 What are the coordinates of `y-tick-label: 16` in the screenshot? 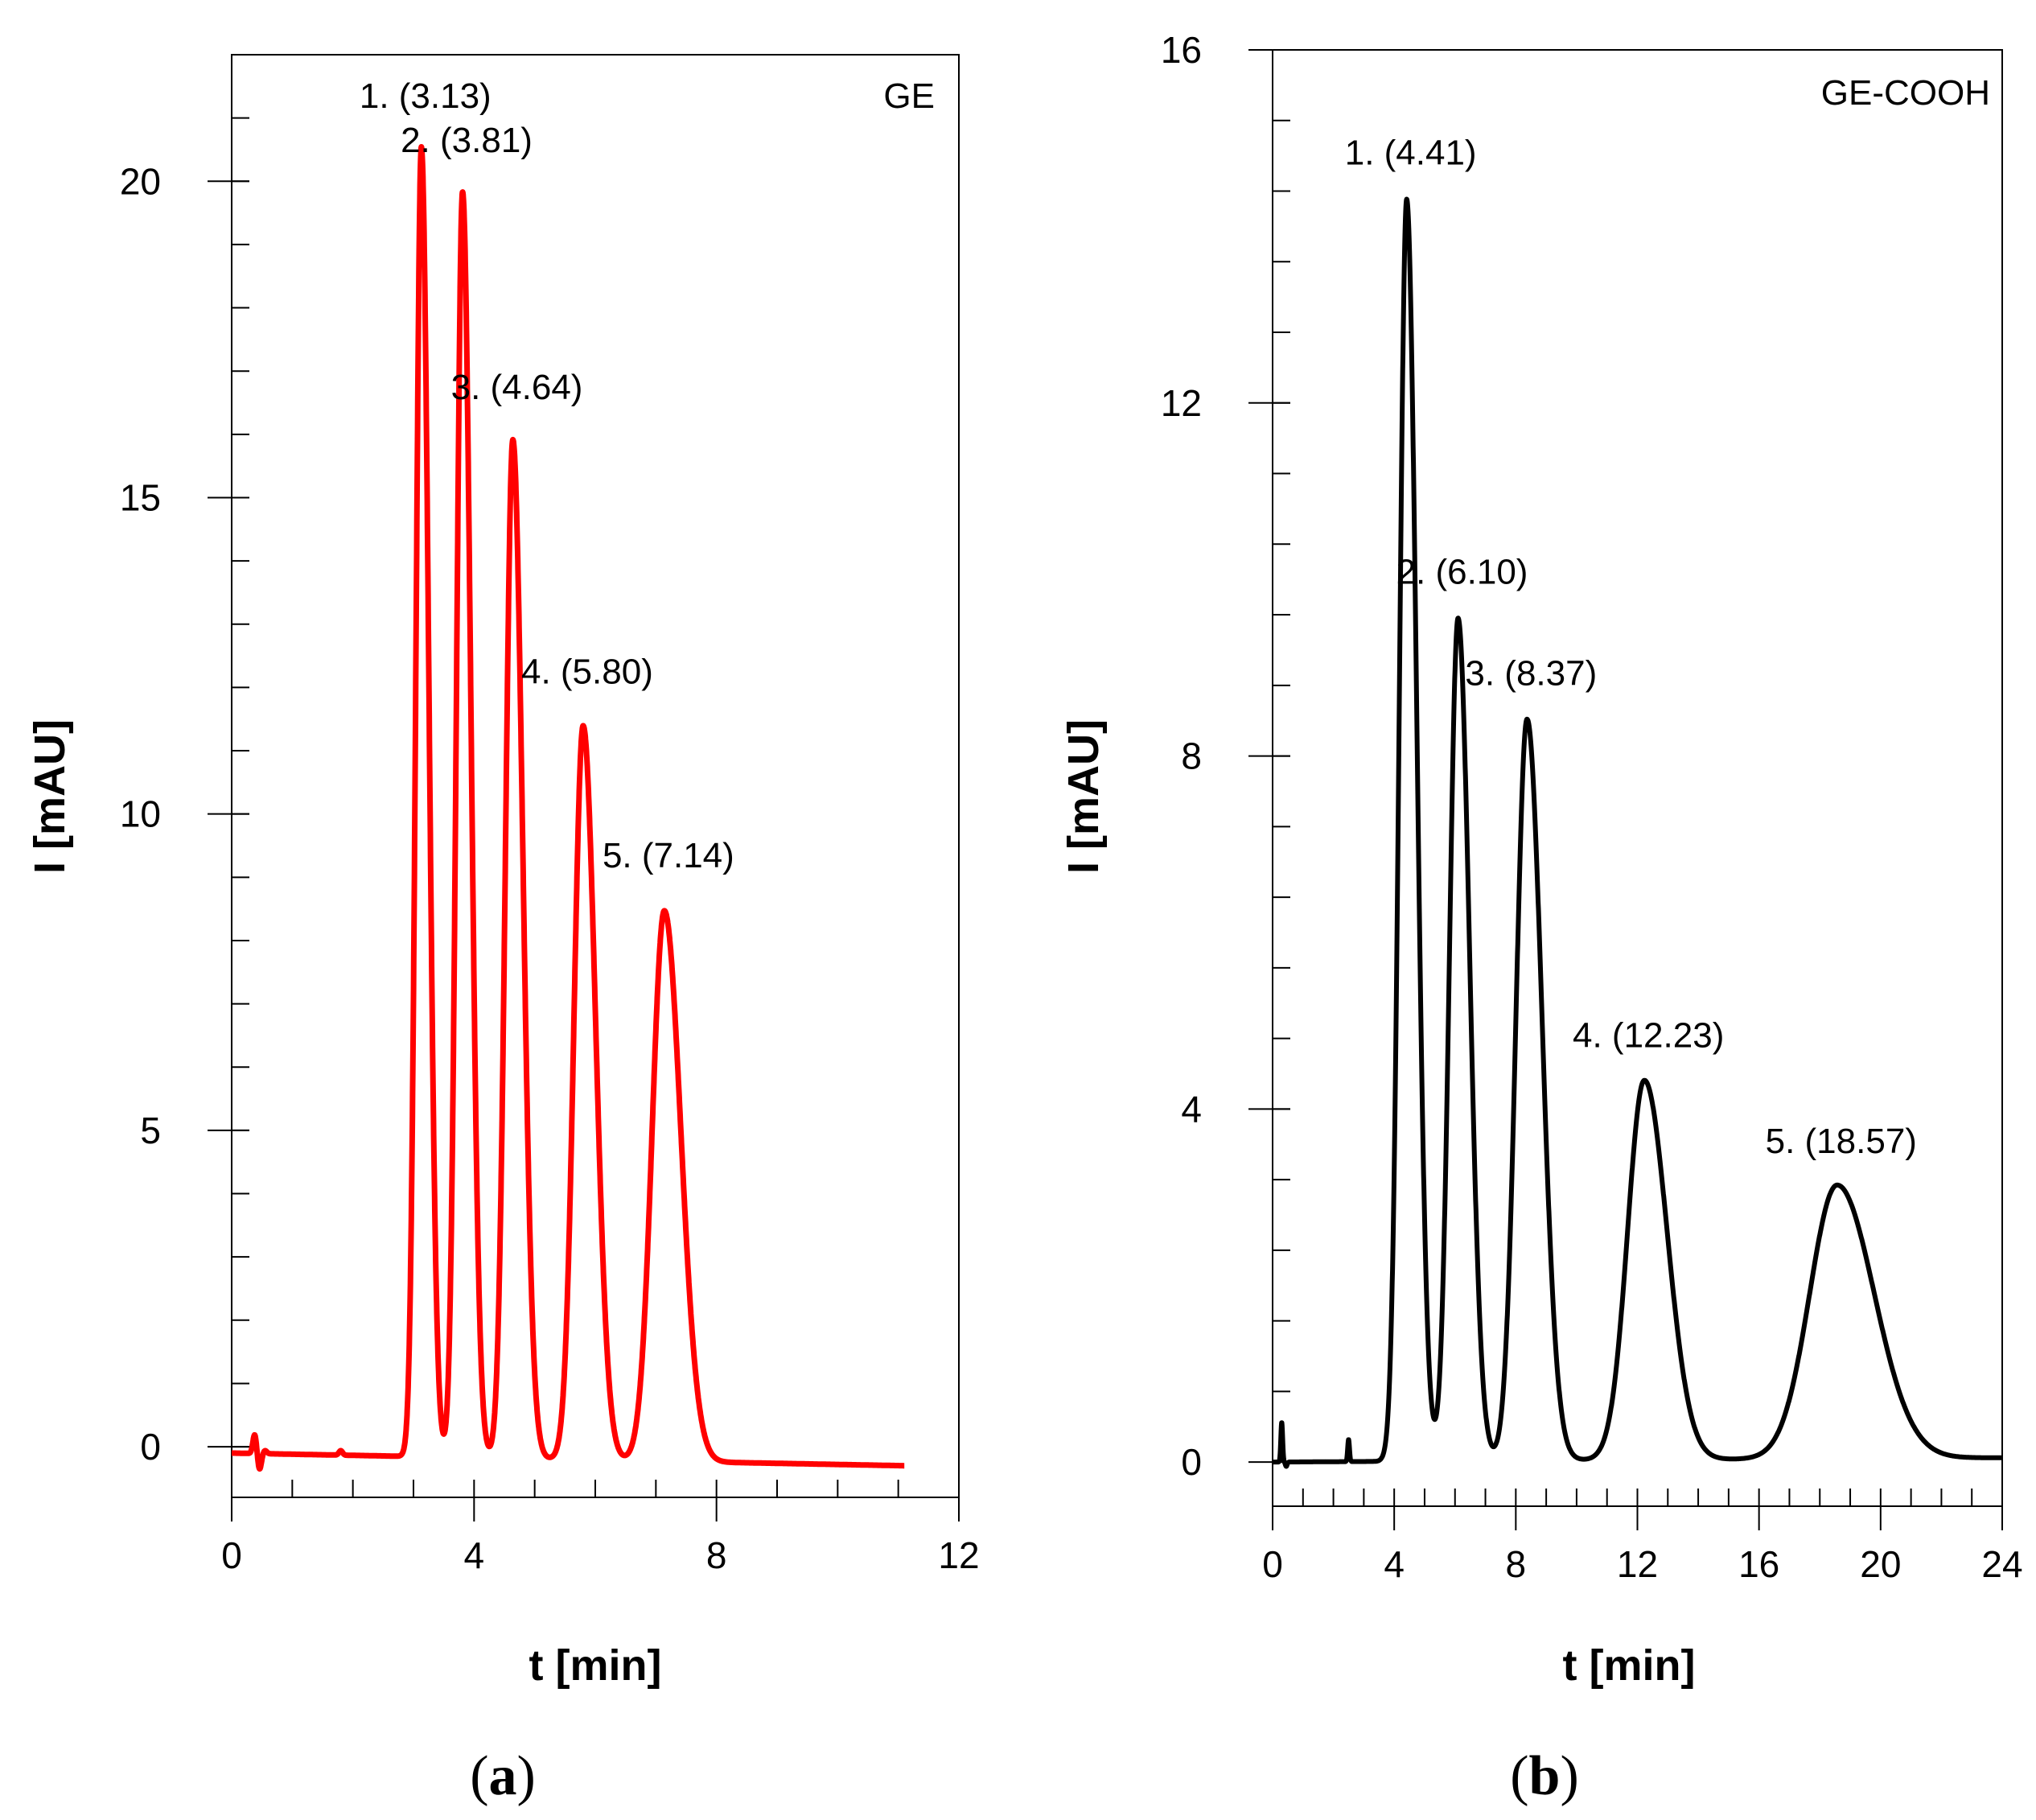 It's located at (1181, 50).